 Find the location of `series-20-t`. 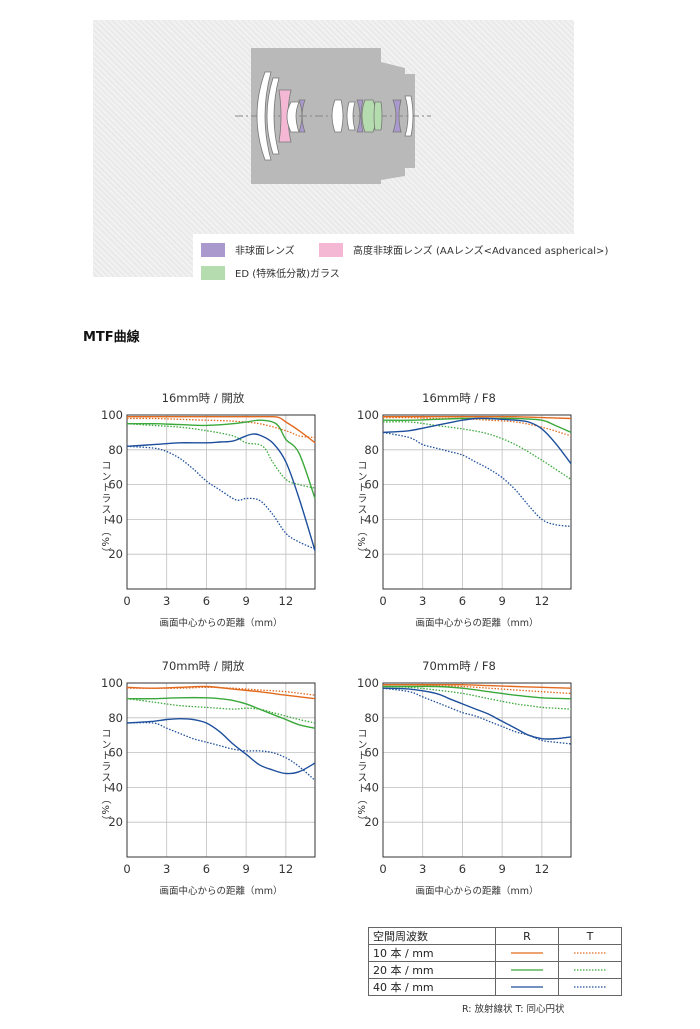

series-20-t is located at coordinates (477, 697).